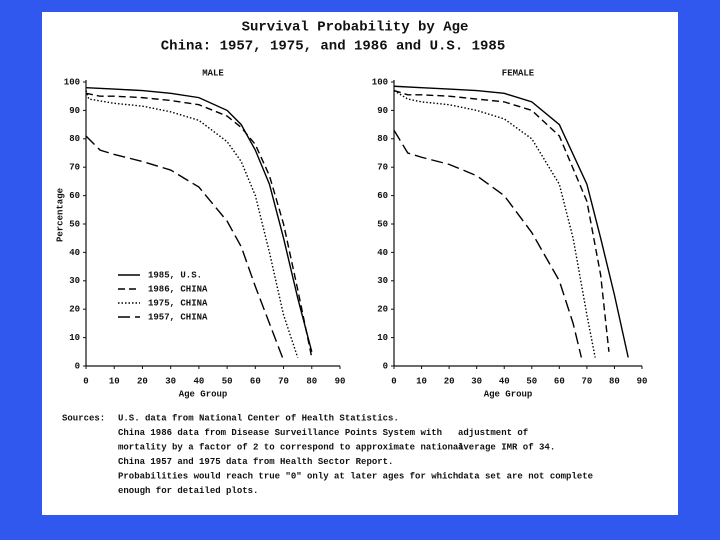 This screenshot has height=540, width=720. I want to click on source-line: data set are not complete, so click(525, 476).